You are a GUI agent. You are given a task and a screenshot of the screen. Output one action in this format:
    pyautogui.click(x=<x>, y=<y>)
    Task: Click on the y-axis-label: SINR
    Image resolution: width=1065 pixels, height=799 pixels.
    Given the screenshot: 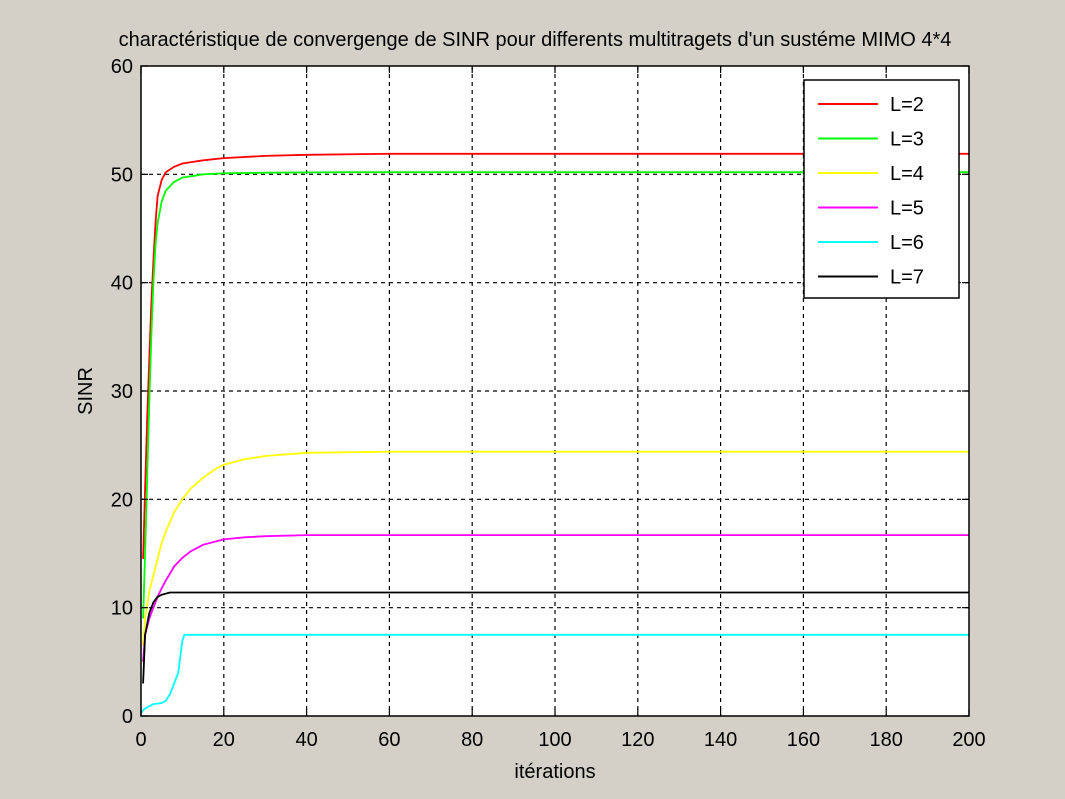 What is the action you would take?
    pyautogui.click(x=86, y=391)
    